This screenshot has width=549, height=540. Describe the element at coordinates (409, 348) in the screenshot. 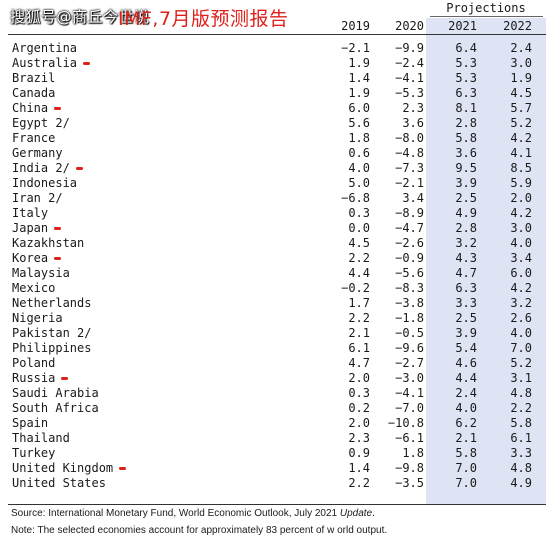

I see `growth-value-2020: −9.6` at that location.